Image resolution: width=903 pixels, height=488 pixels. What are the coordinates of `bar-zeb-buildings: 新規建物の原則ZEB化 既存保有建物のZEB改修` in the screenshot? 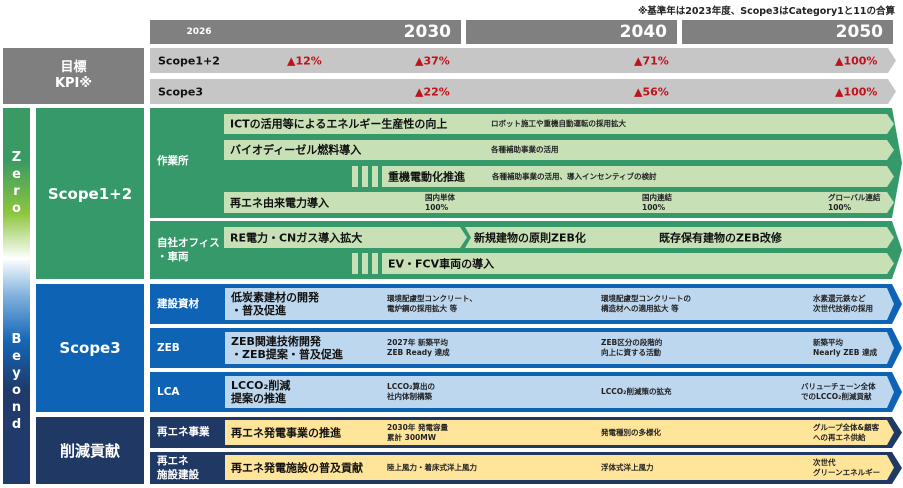 It's located at (679, 237).